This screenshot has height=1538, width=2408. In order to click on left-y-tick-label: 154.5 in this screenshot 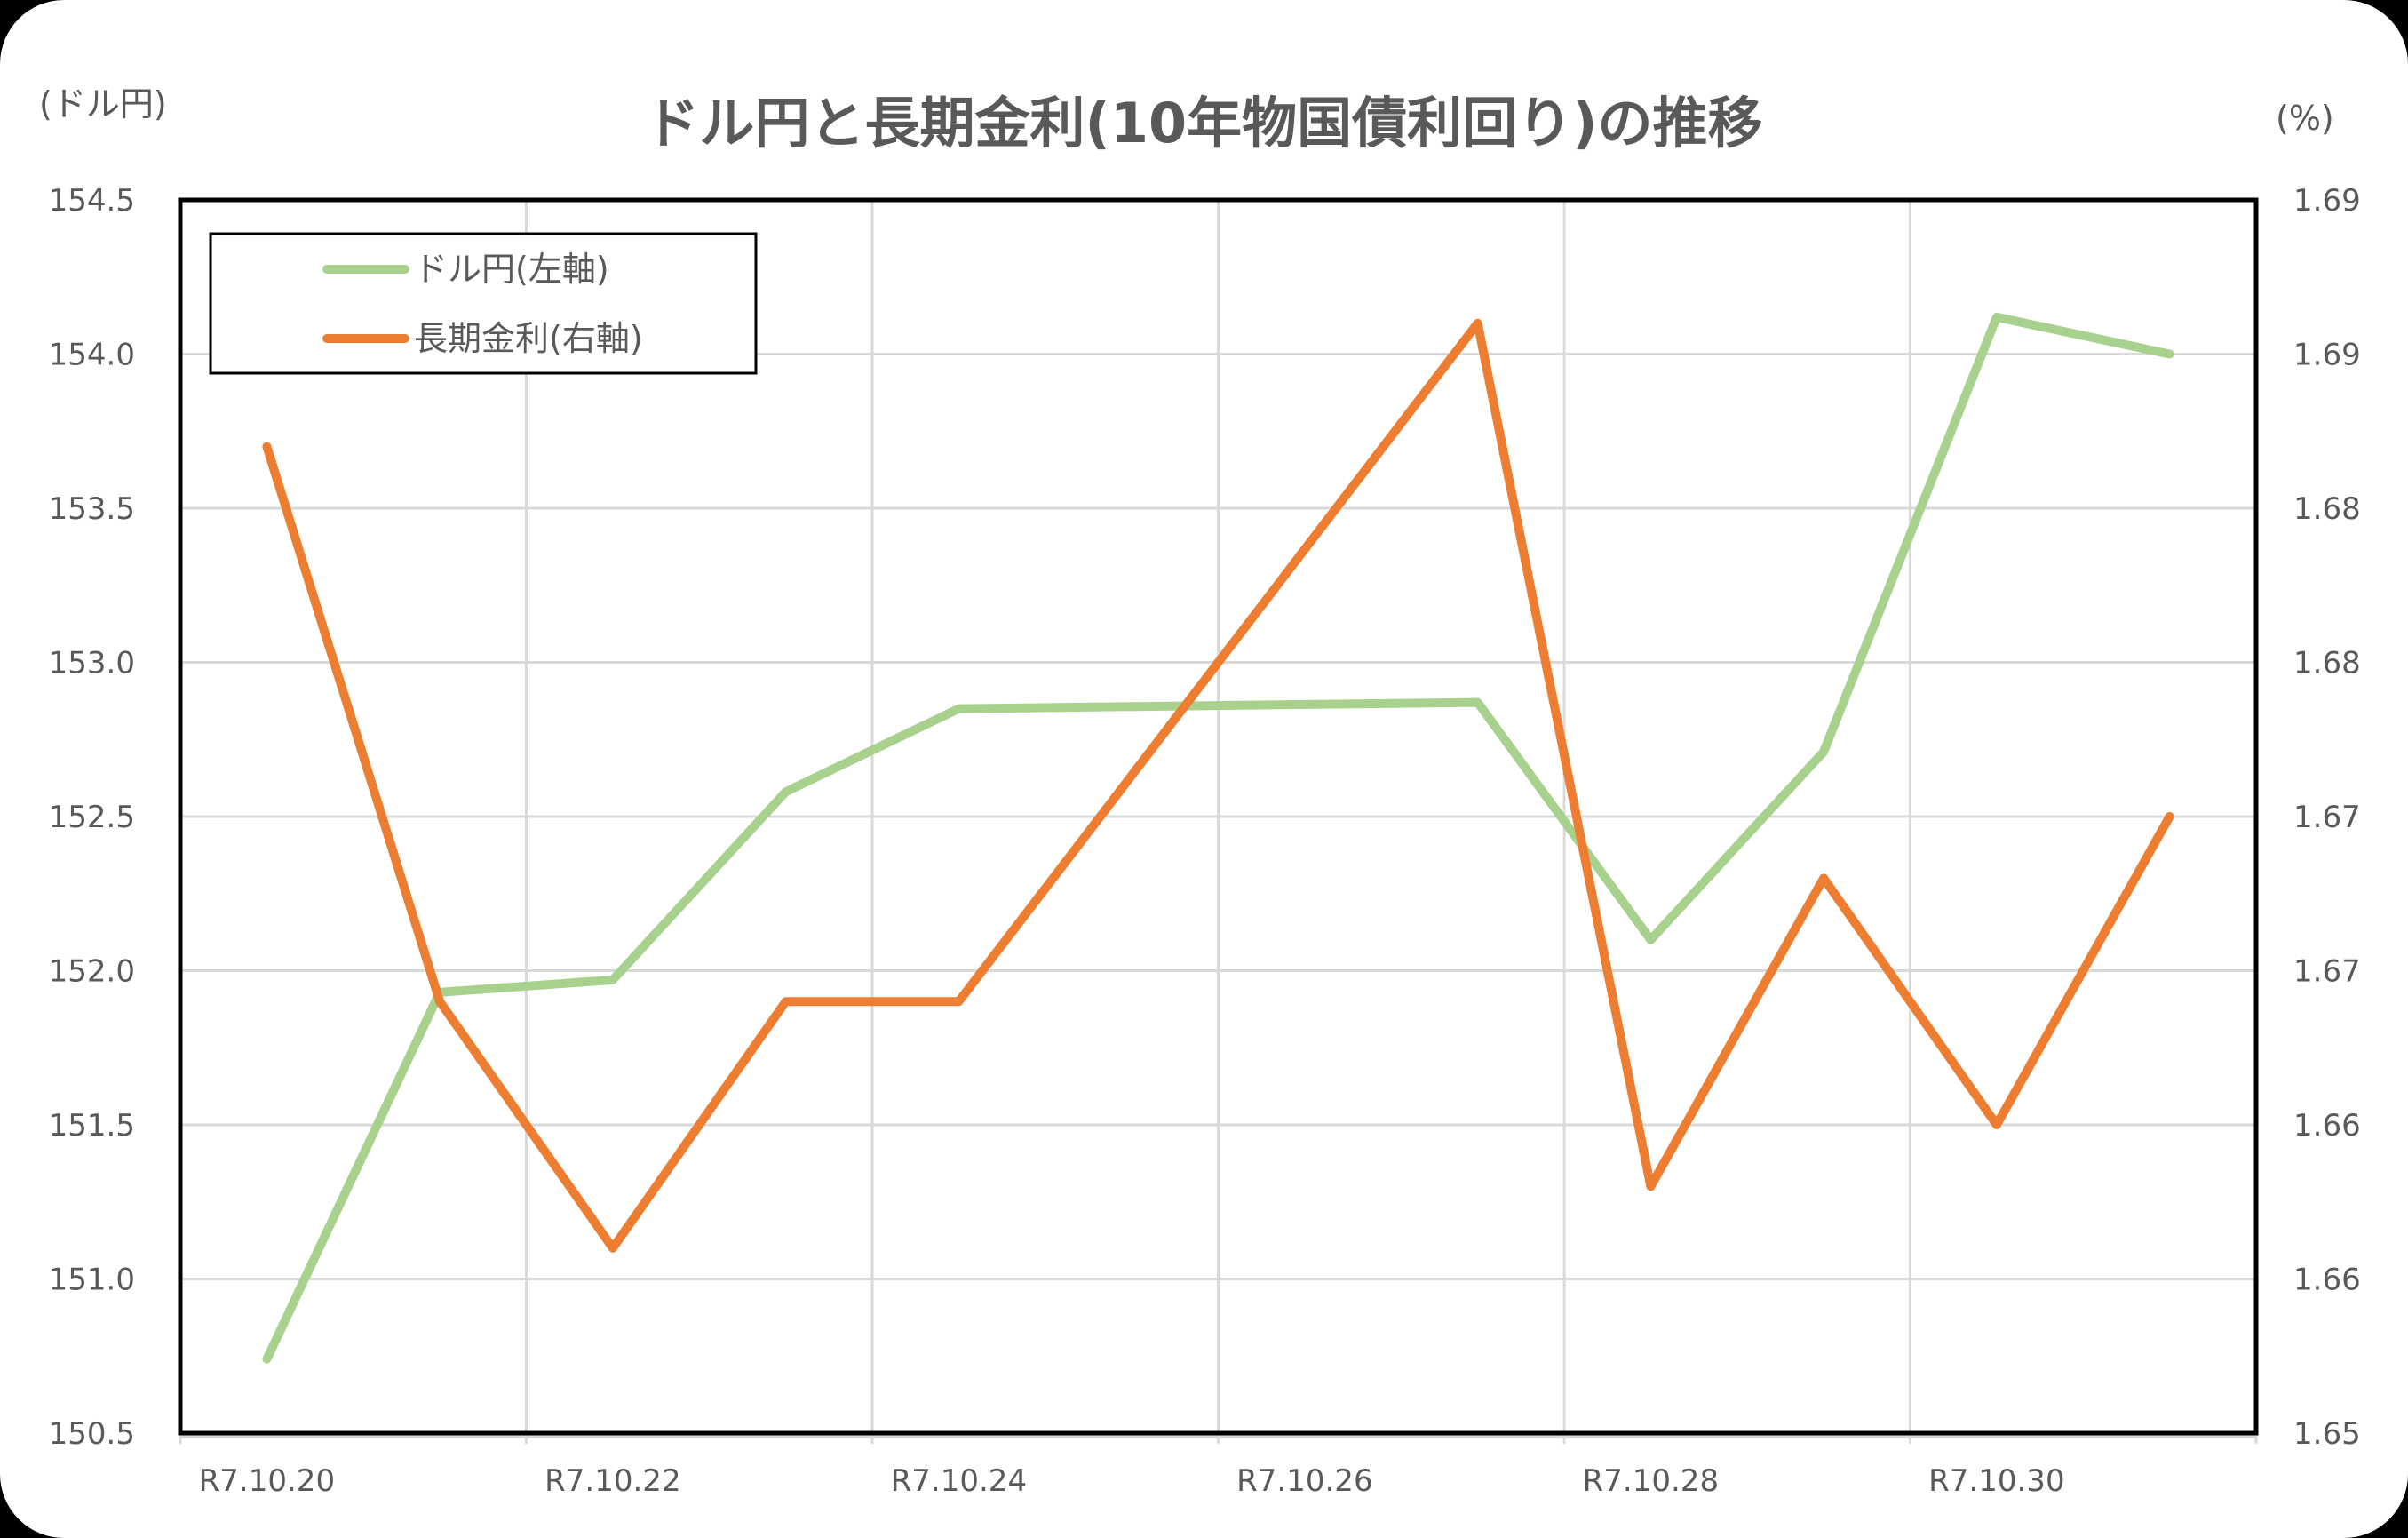, I will do `click(92, 201)`.